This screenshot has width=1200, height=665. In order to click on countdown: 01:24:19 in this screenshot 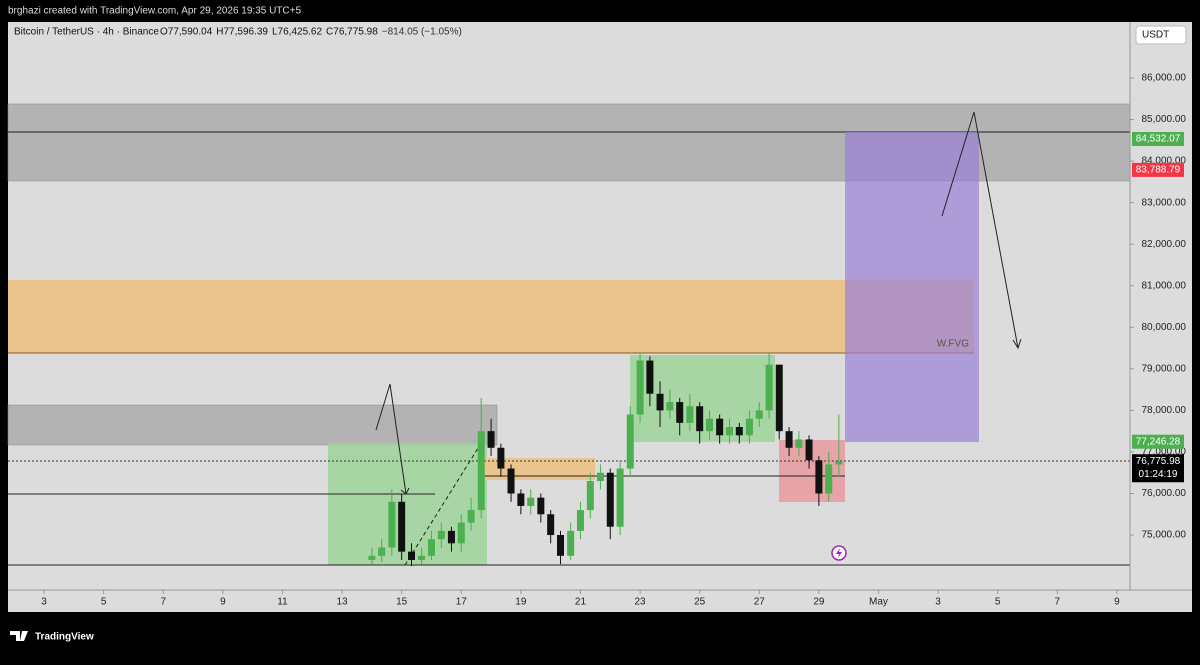, I will do `click(1158, 474)`.